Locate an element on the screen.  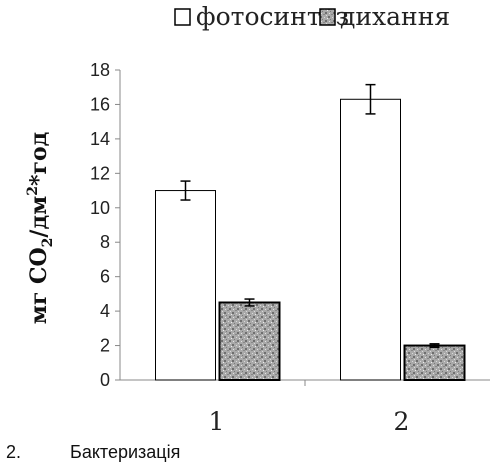
caption-text: Бактеризація is located at coordinates (125, 452).